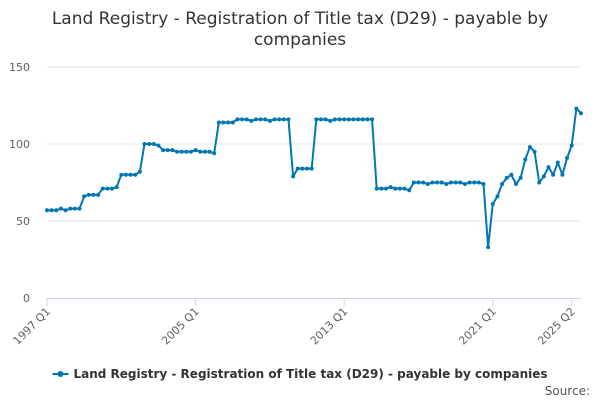 This screenshot has height=400, width=600. What do you see at coordinates (60, 374) in the screenshot?
I see `legend-marker-symbol` at bounding box center [60, 374].